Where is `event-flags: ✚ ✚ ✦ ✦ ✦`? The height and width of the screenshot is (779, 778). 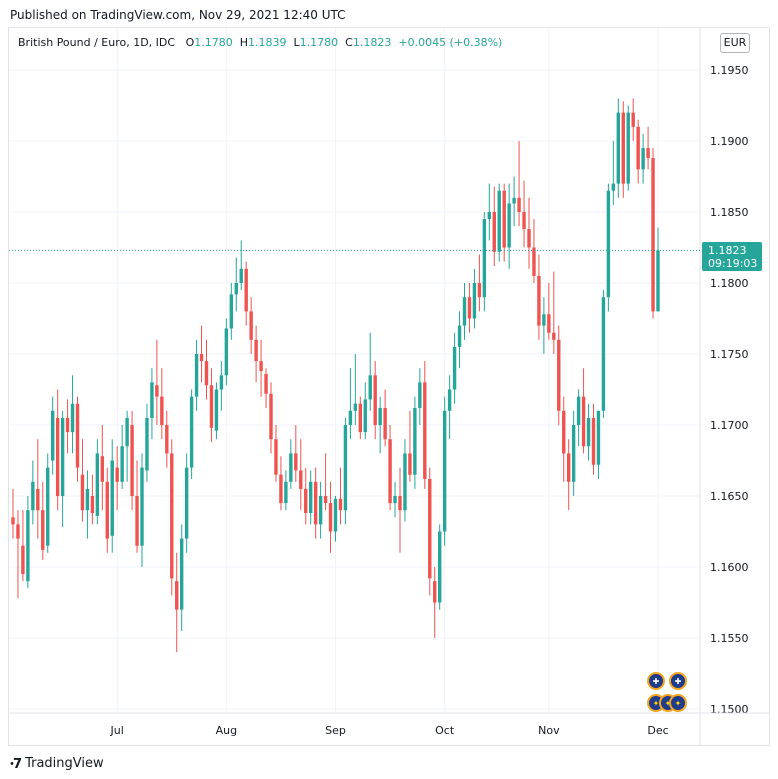
event-flags: ✚ ✚ ✦ ✦ ✦ is located at coordinates (667, 692).